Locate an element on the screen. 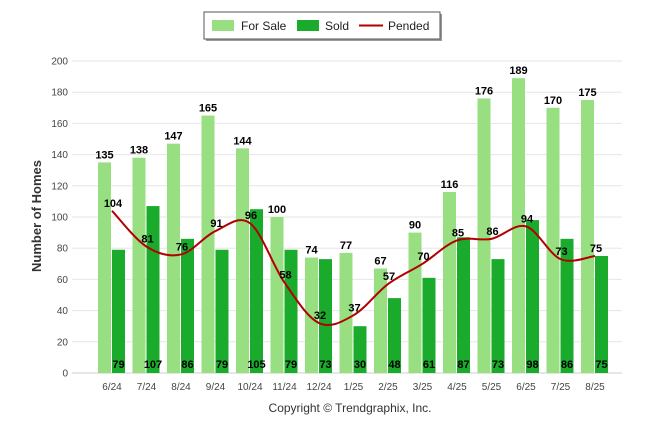 The height and width of the screenshot is (434, 646). sold-value-label: 61 is located at coordinates (429, 365).